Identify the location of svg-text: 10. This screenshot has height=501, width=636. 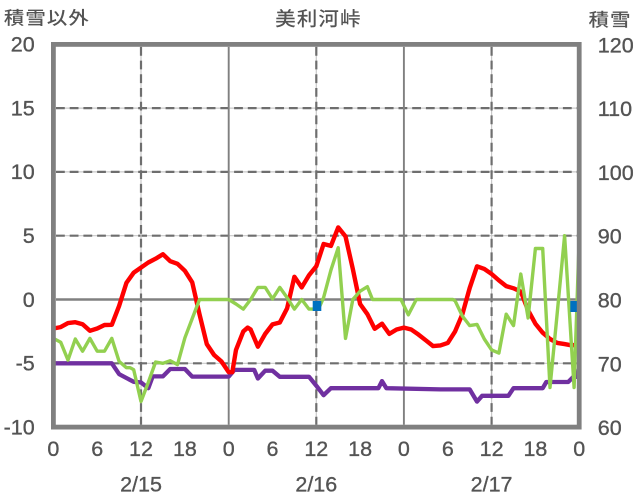
(23, 172).